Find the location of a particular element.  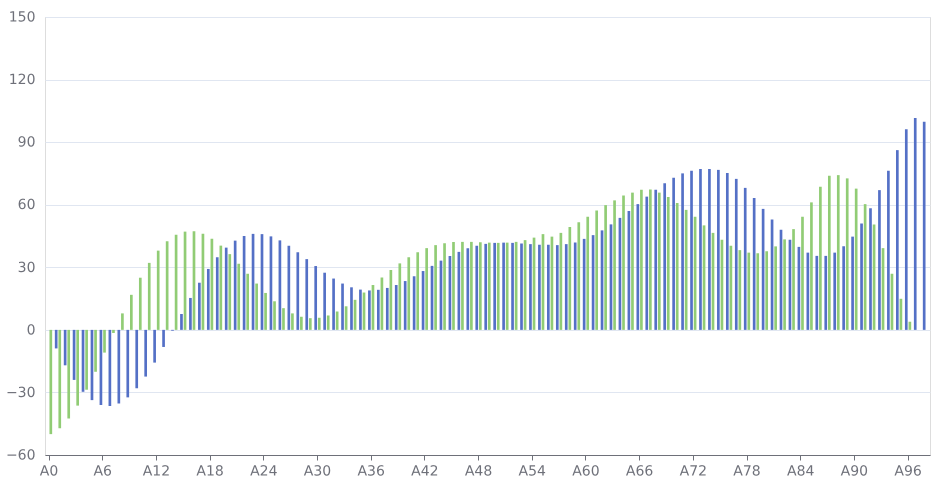

x-tick-label: A12 is located at coordinates (156, 472).